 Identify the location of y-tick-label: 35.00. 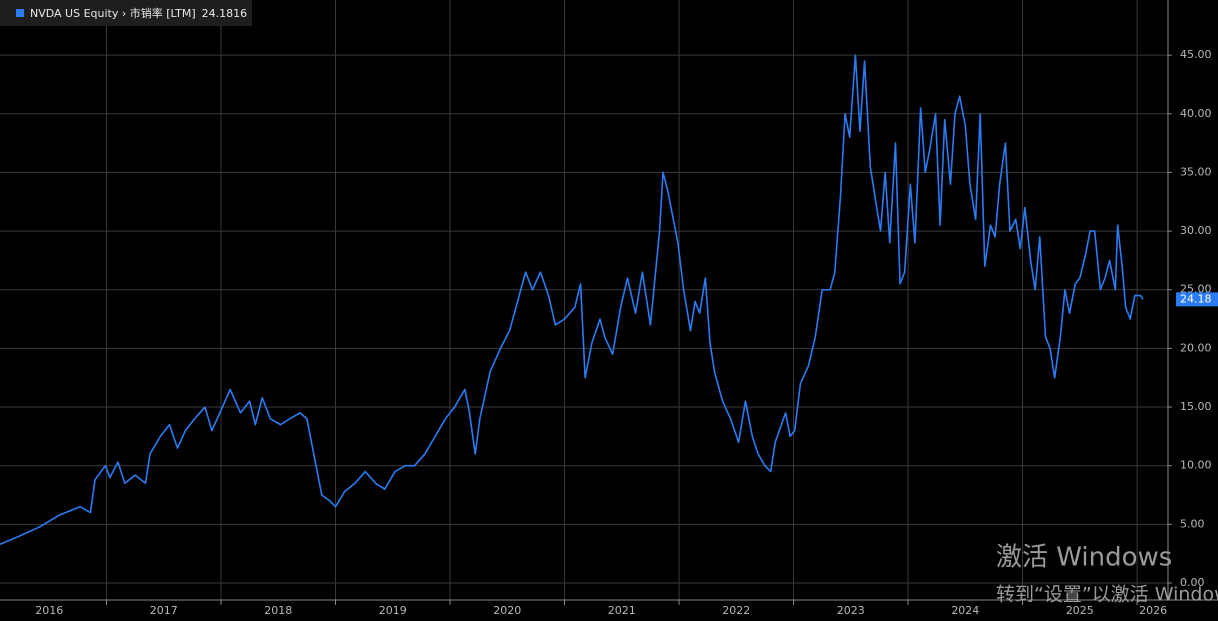
(1196, 171).